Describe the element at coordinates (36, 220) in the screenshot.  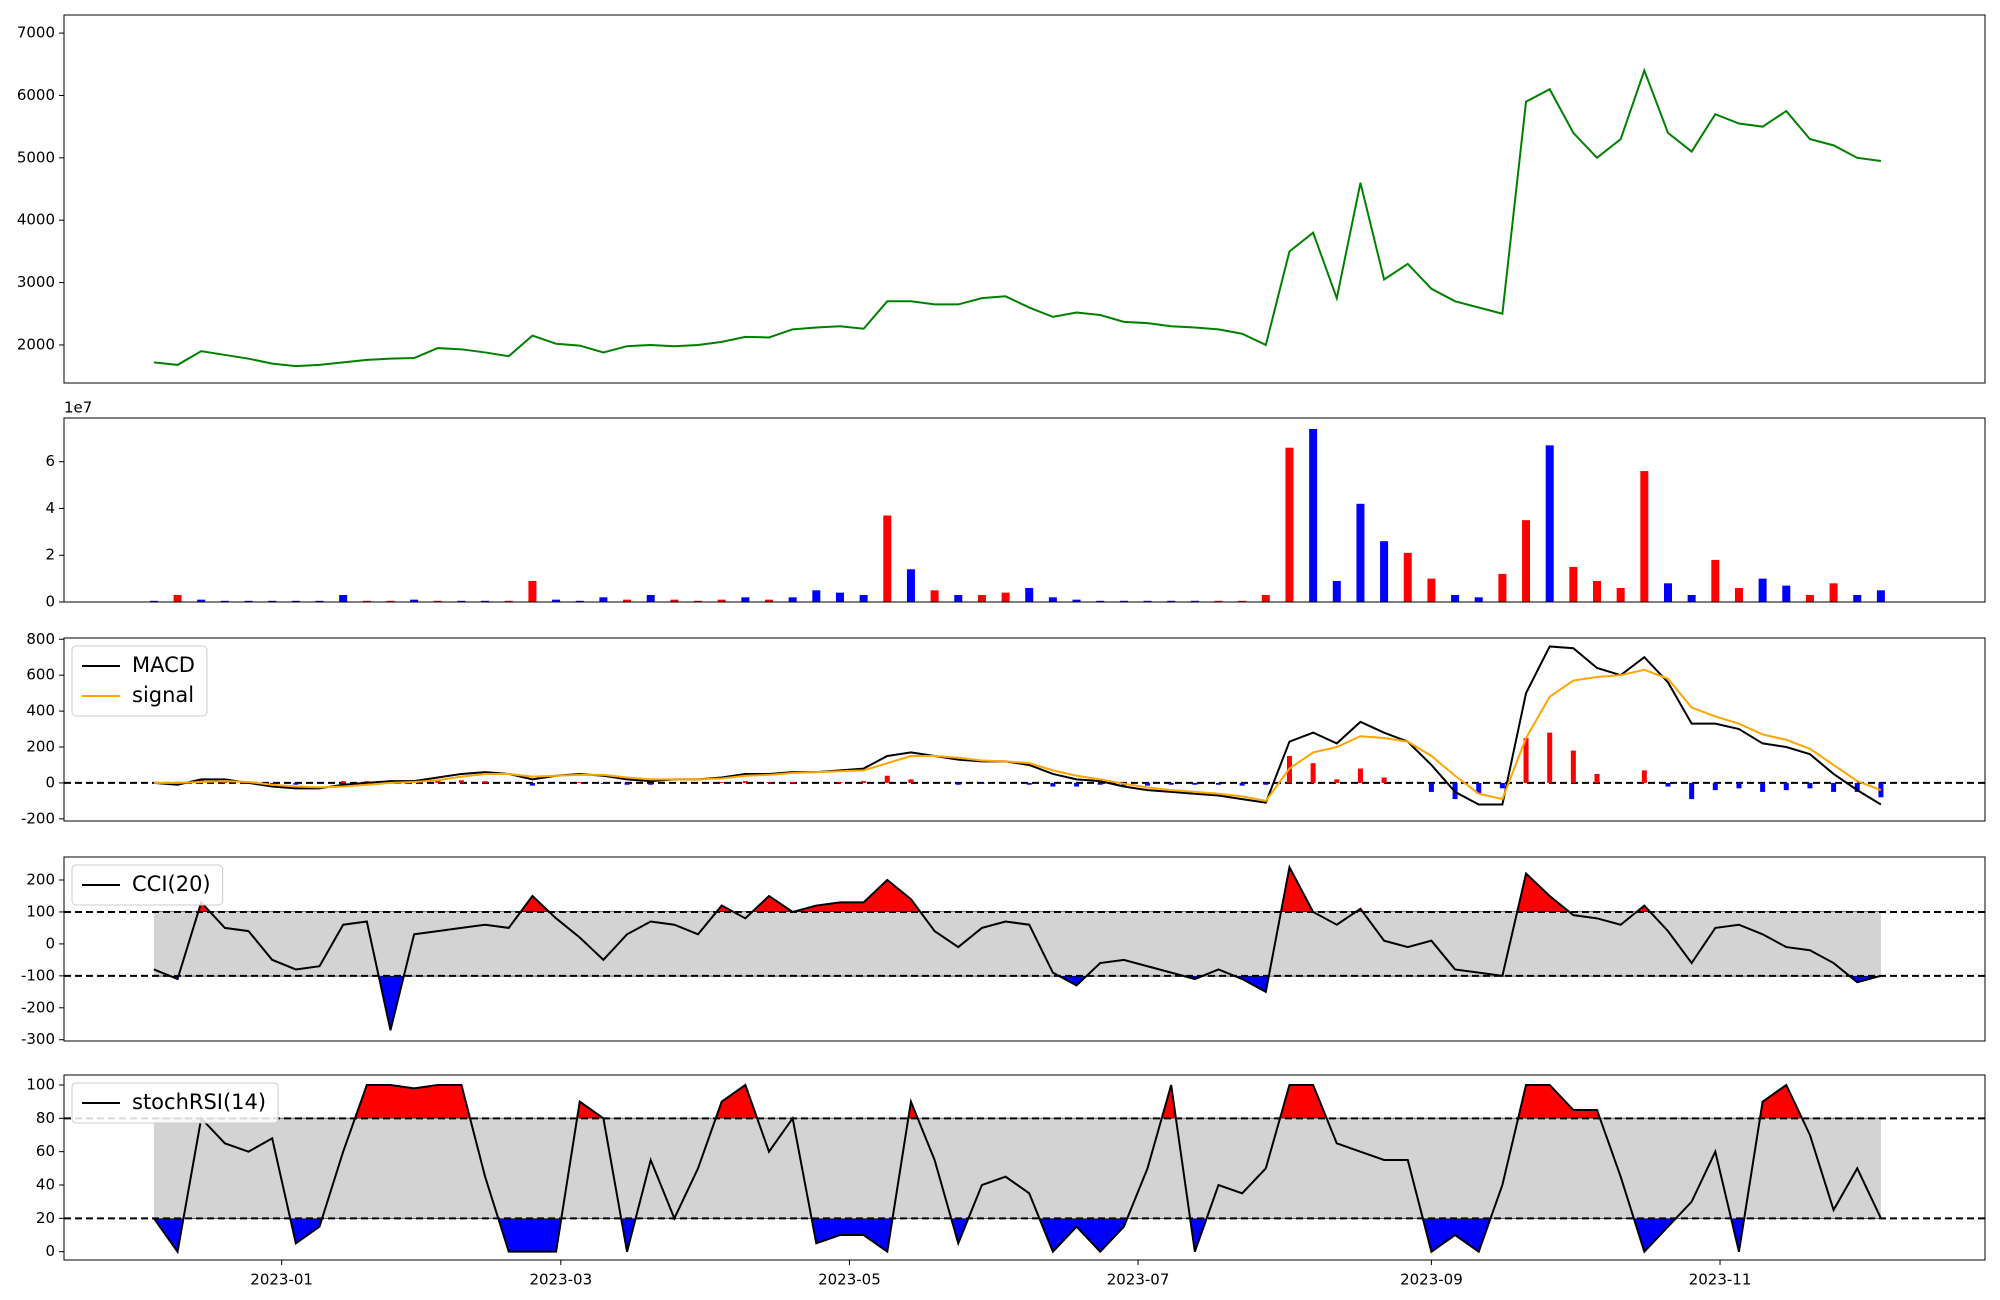
I see `y-tick-label: 4000` at that location.